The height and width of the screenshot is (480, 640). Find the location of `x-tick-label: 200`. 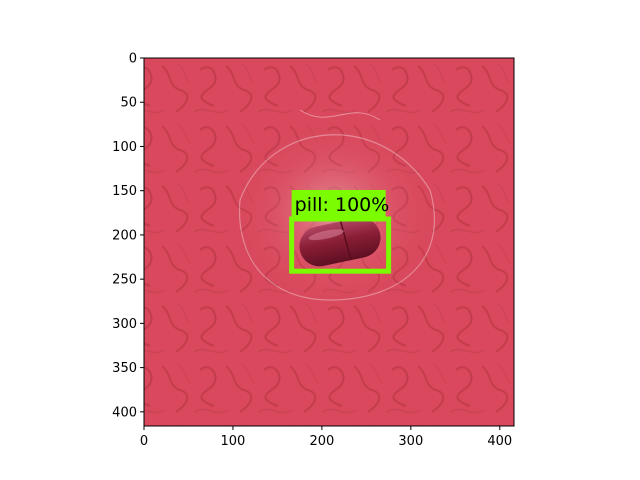

x-tick-label: 200 is located at coordinates (321, 441).